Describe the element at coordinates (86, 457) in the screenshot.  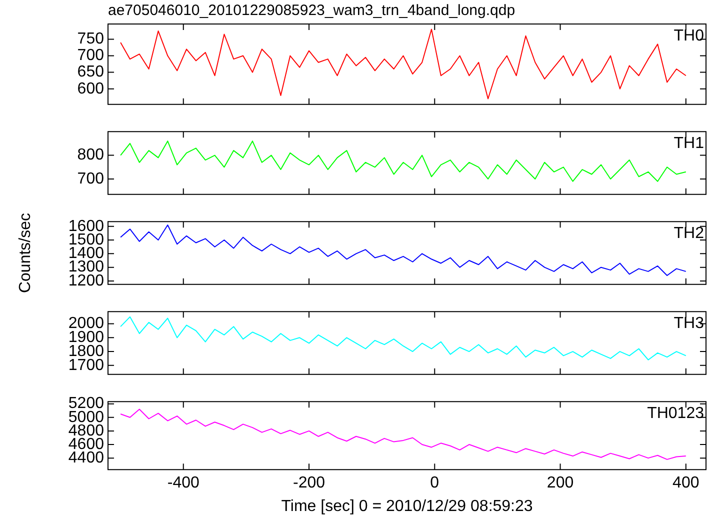
I see `y-tick-label: 4400` at that location.